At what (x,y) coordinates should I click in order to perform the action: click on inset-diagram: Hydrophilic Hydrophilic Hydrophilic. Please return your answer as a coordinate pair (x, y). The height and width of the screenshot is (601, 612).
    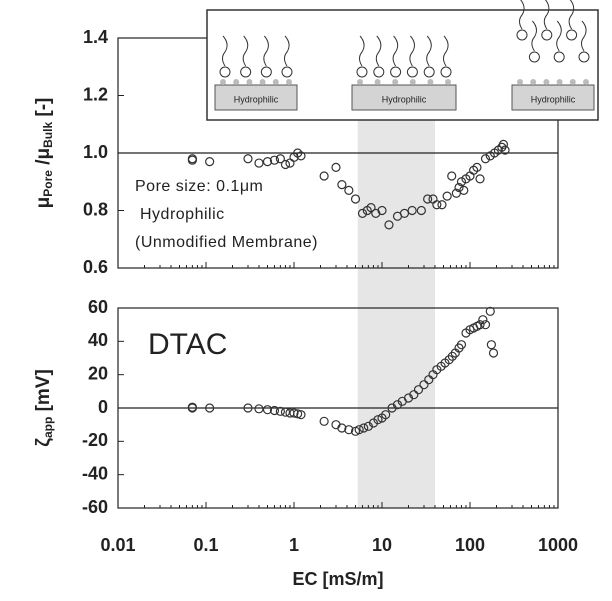
    Looking at the image, I should click on (402, 60).